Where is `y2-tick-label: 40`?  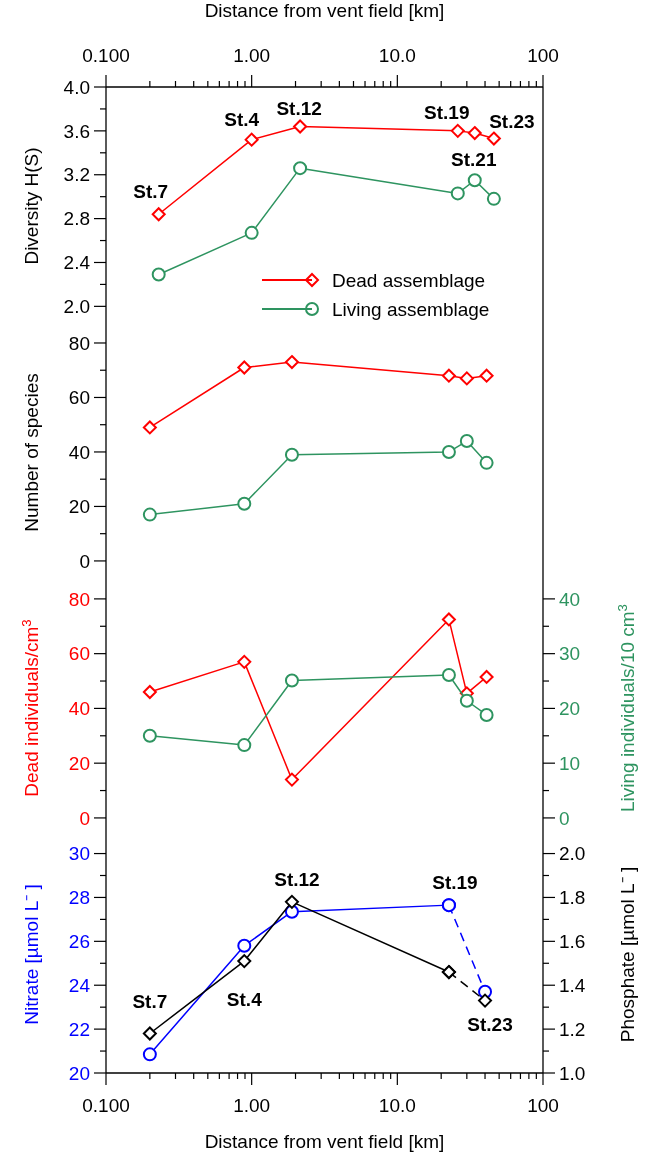
y2-tick-label: 40 is located at coordinates (570, 599).